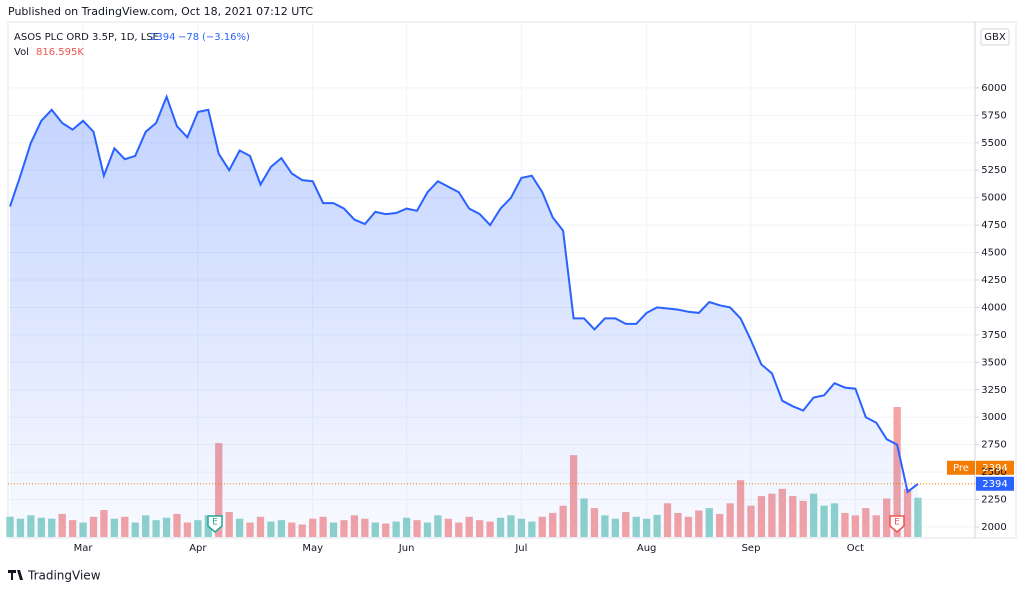  I want to click on y-tick-label: 3000, so click(993, 417).